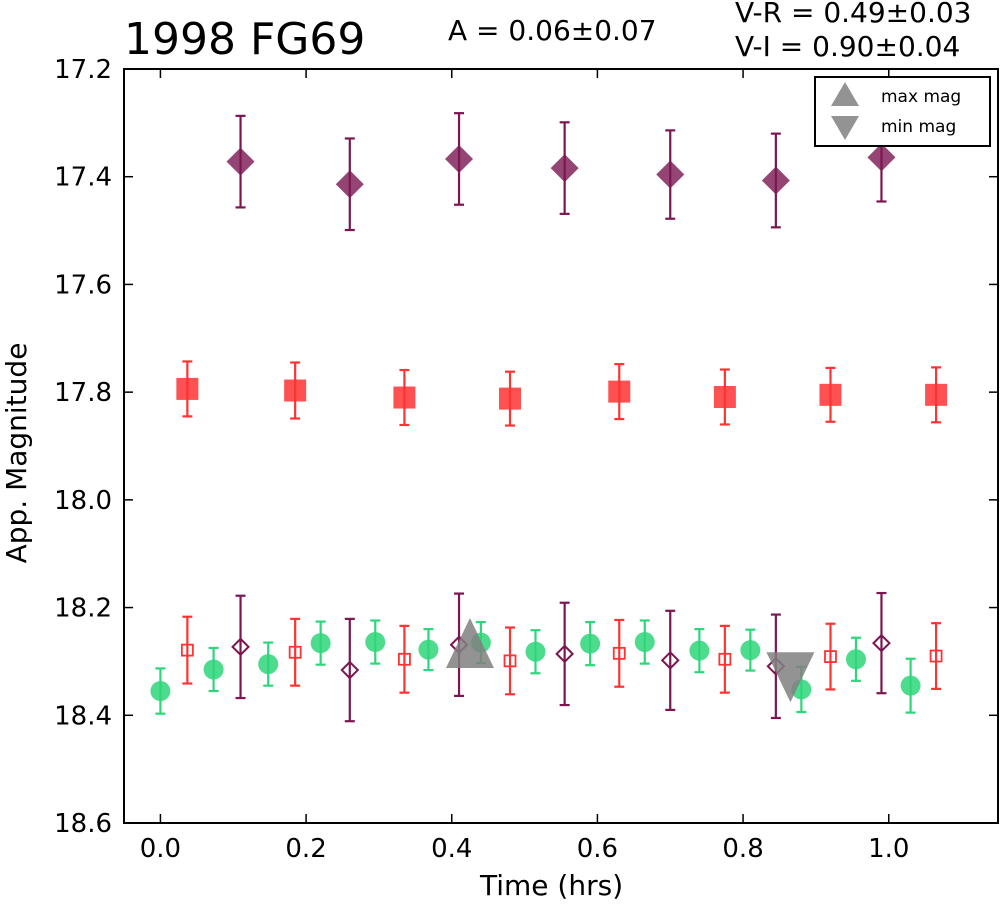 Image resolution: width=1001 pixels, height=904 pixels. I want to click on legend: max mag min mag, so click(902, 111).